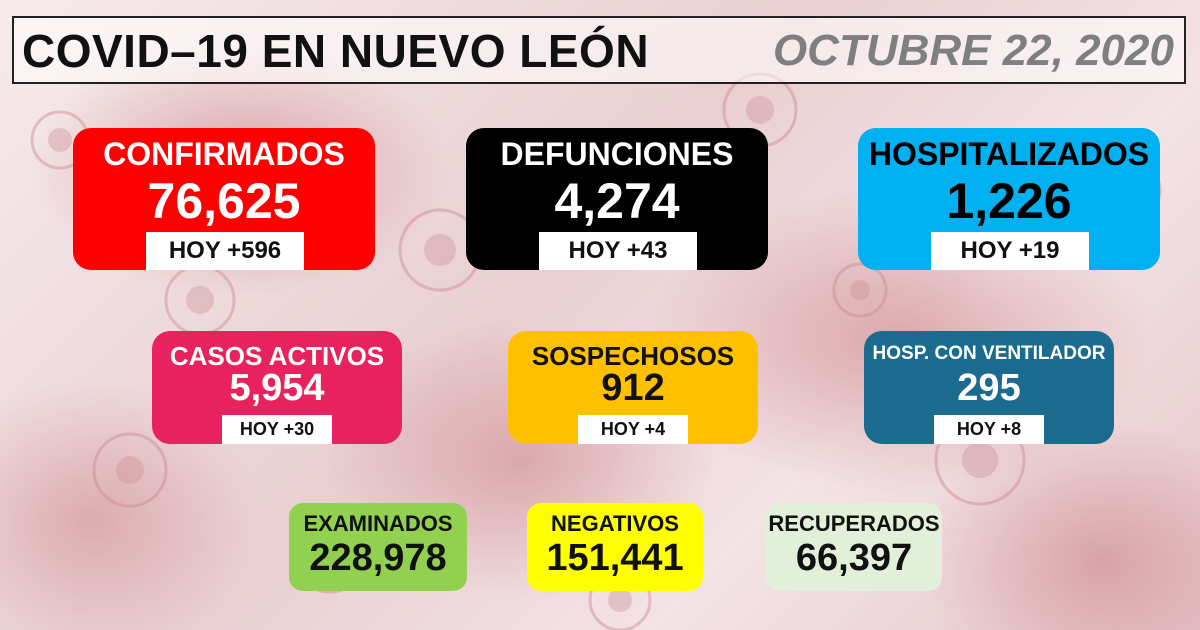 The height and width of the screenshot is (630, 1200). Describe the element at coordinates (1010, 251) in the screenshot. I see `today-badge: HOY +19` at that location.